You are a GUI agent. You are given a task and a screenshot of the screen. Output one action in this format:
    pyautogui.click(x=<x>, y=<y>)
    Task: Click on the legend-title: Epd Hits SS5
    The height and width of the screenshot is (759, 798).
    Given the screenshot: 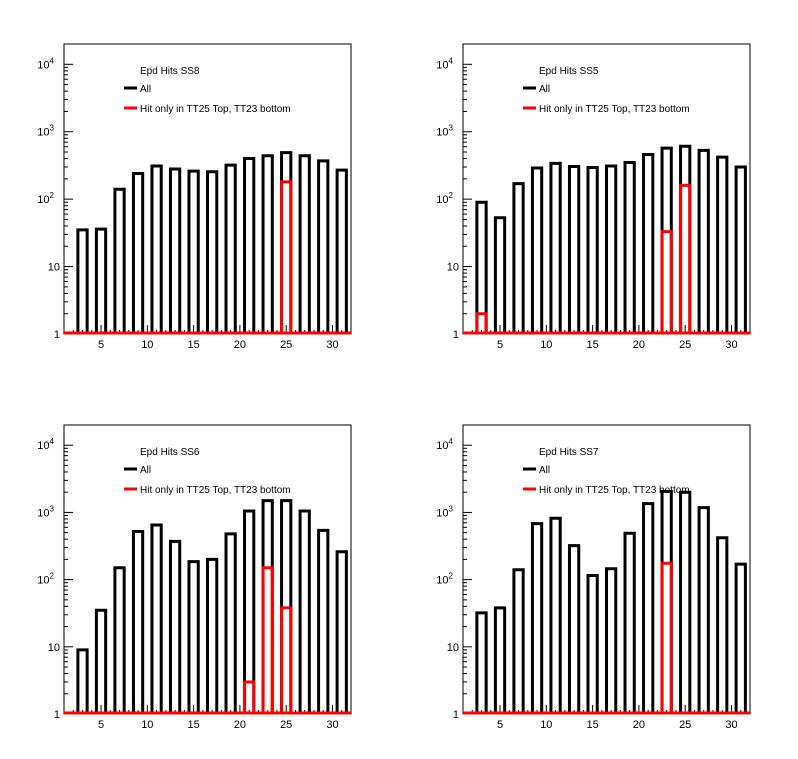 What is the action you would take?
    pyautogui.click(x=569, y=71)
    